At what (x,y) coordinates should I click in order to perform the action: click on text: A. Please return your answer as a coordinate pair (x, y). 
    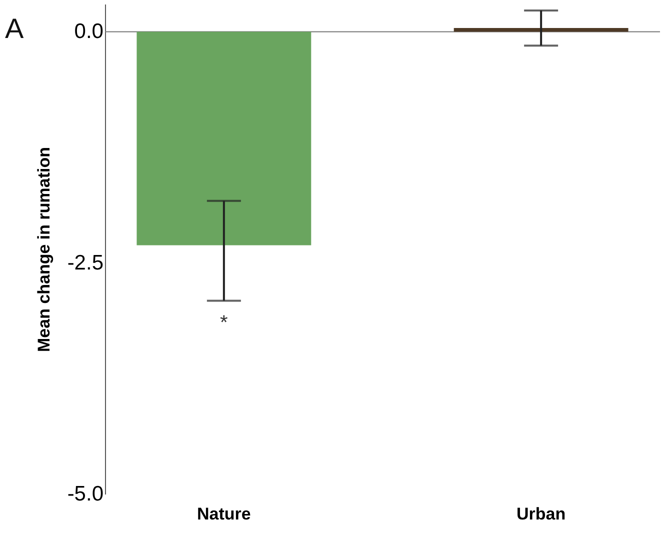
    Looking at the image, I should click on (14, 28).